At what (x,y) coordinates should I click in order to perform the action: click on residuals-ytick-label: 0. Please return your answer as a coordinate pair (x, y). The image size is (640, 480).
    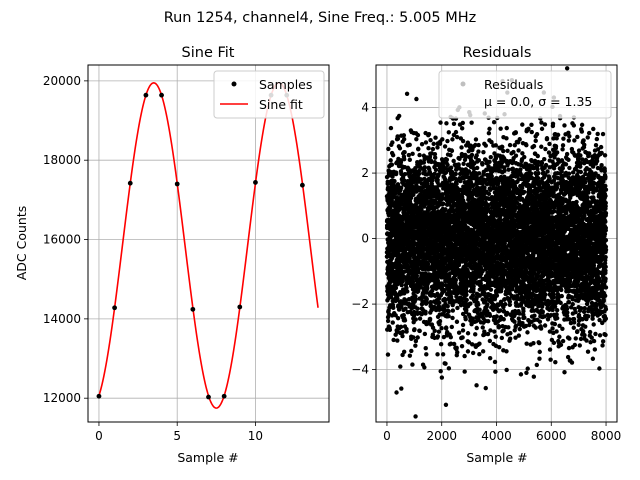
    Looking at the image, I should click on (365, 239).